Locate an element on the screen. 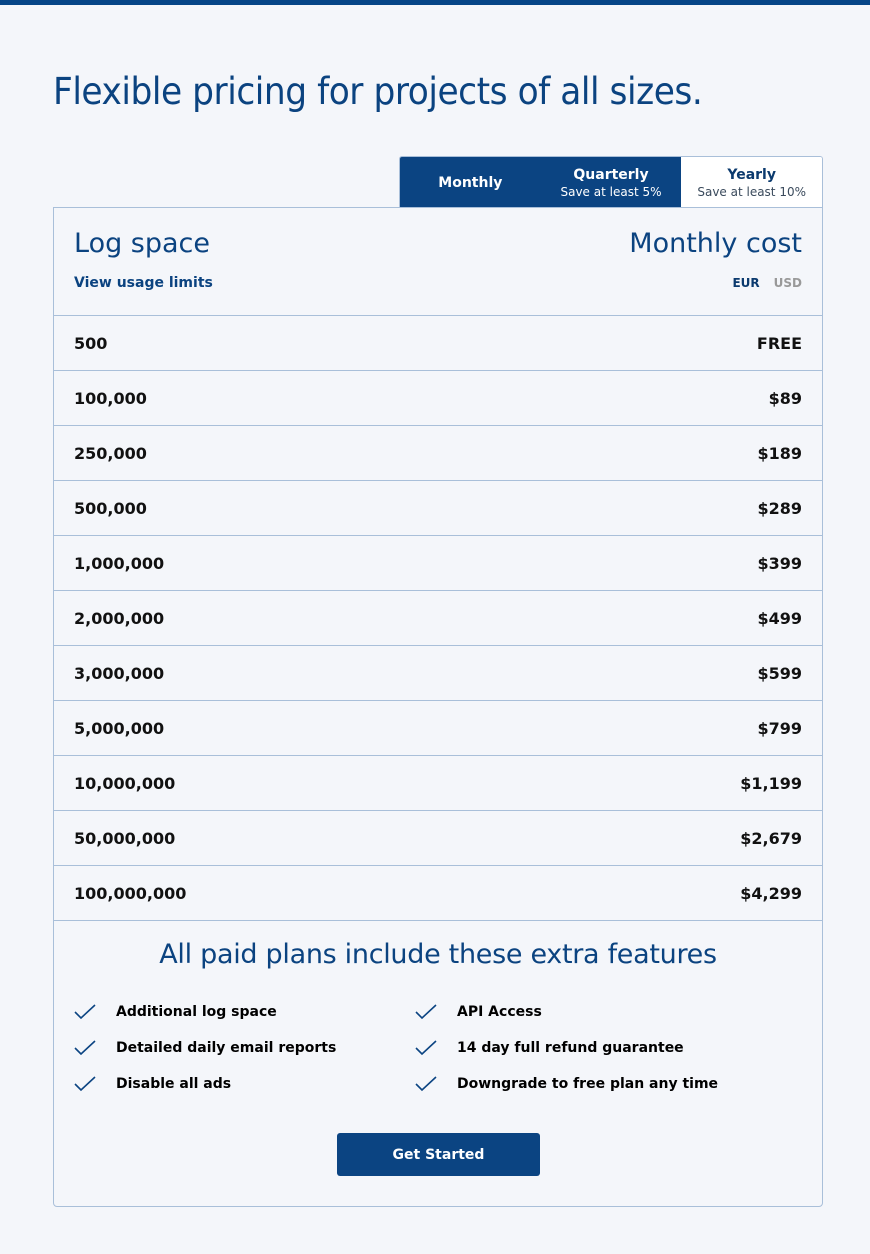  log-space-value: 100,000,000 is located at coordinates (130, 893).